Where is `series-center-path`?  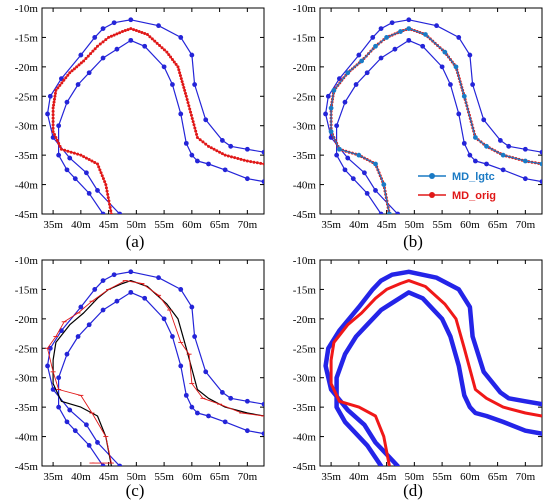 series-center-path is located at coordinates (158, 373).